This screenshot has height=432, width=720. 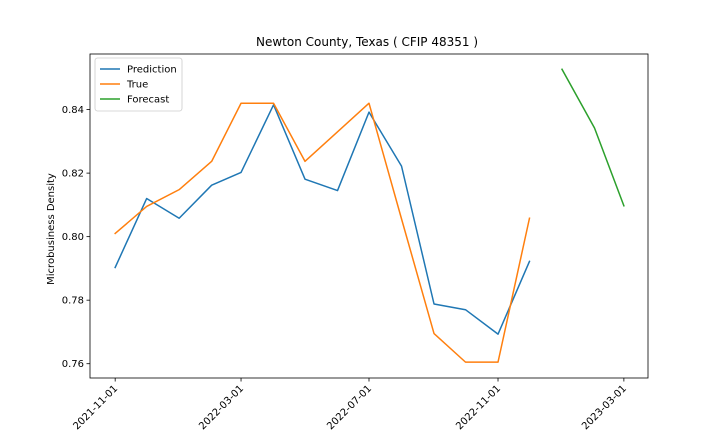 I want to click on x-tick-label: 2022-07-01, so click(x=349, y=407).